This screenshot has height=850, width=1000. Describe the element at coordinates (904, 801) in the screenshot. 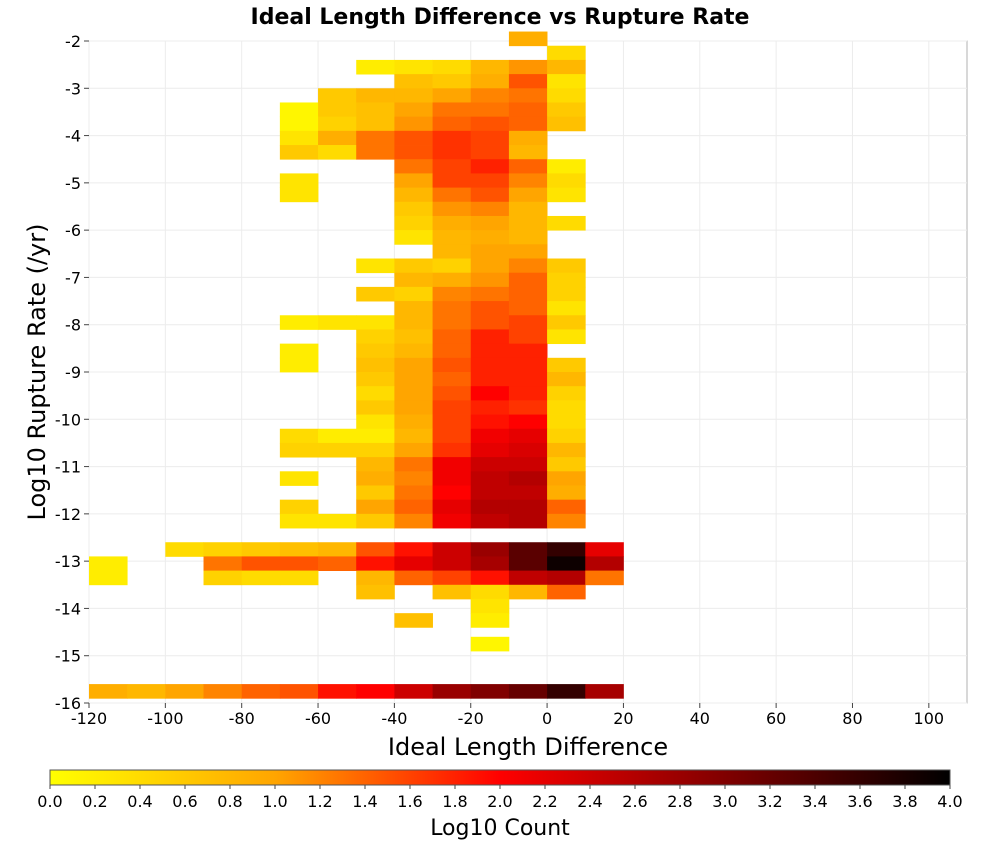

I see `colorbar-tick-label: 3.8` at that location.